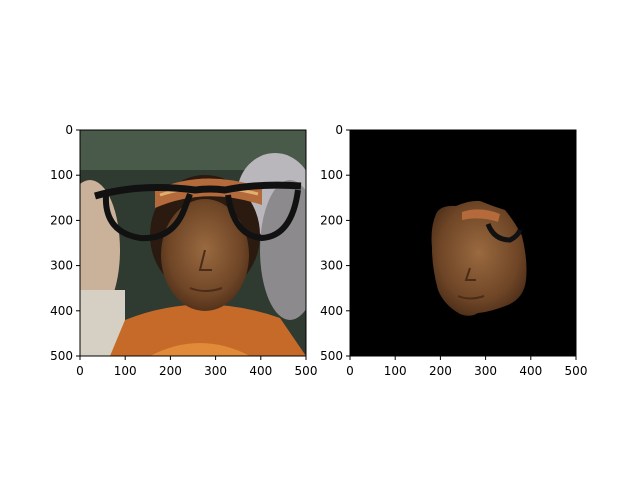  Describe the element at coordinates (306, 371) in the screenshot. I see `left-xtick-label: 500` at that location.